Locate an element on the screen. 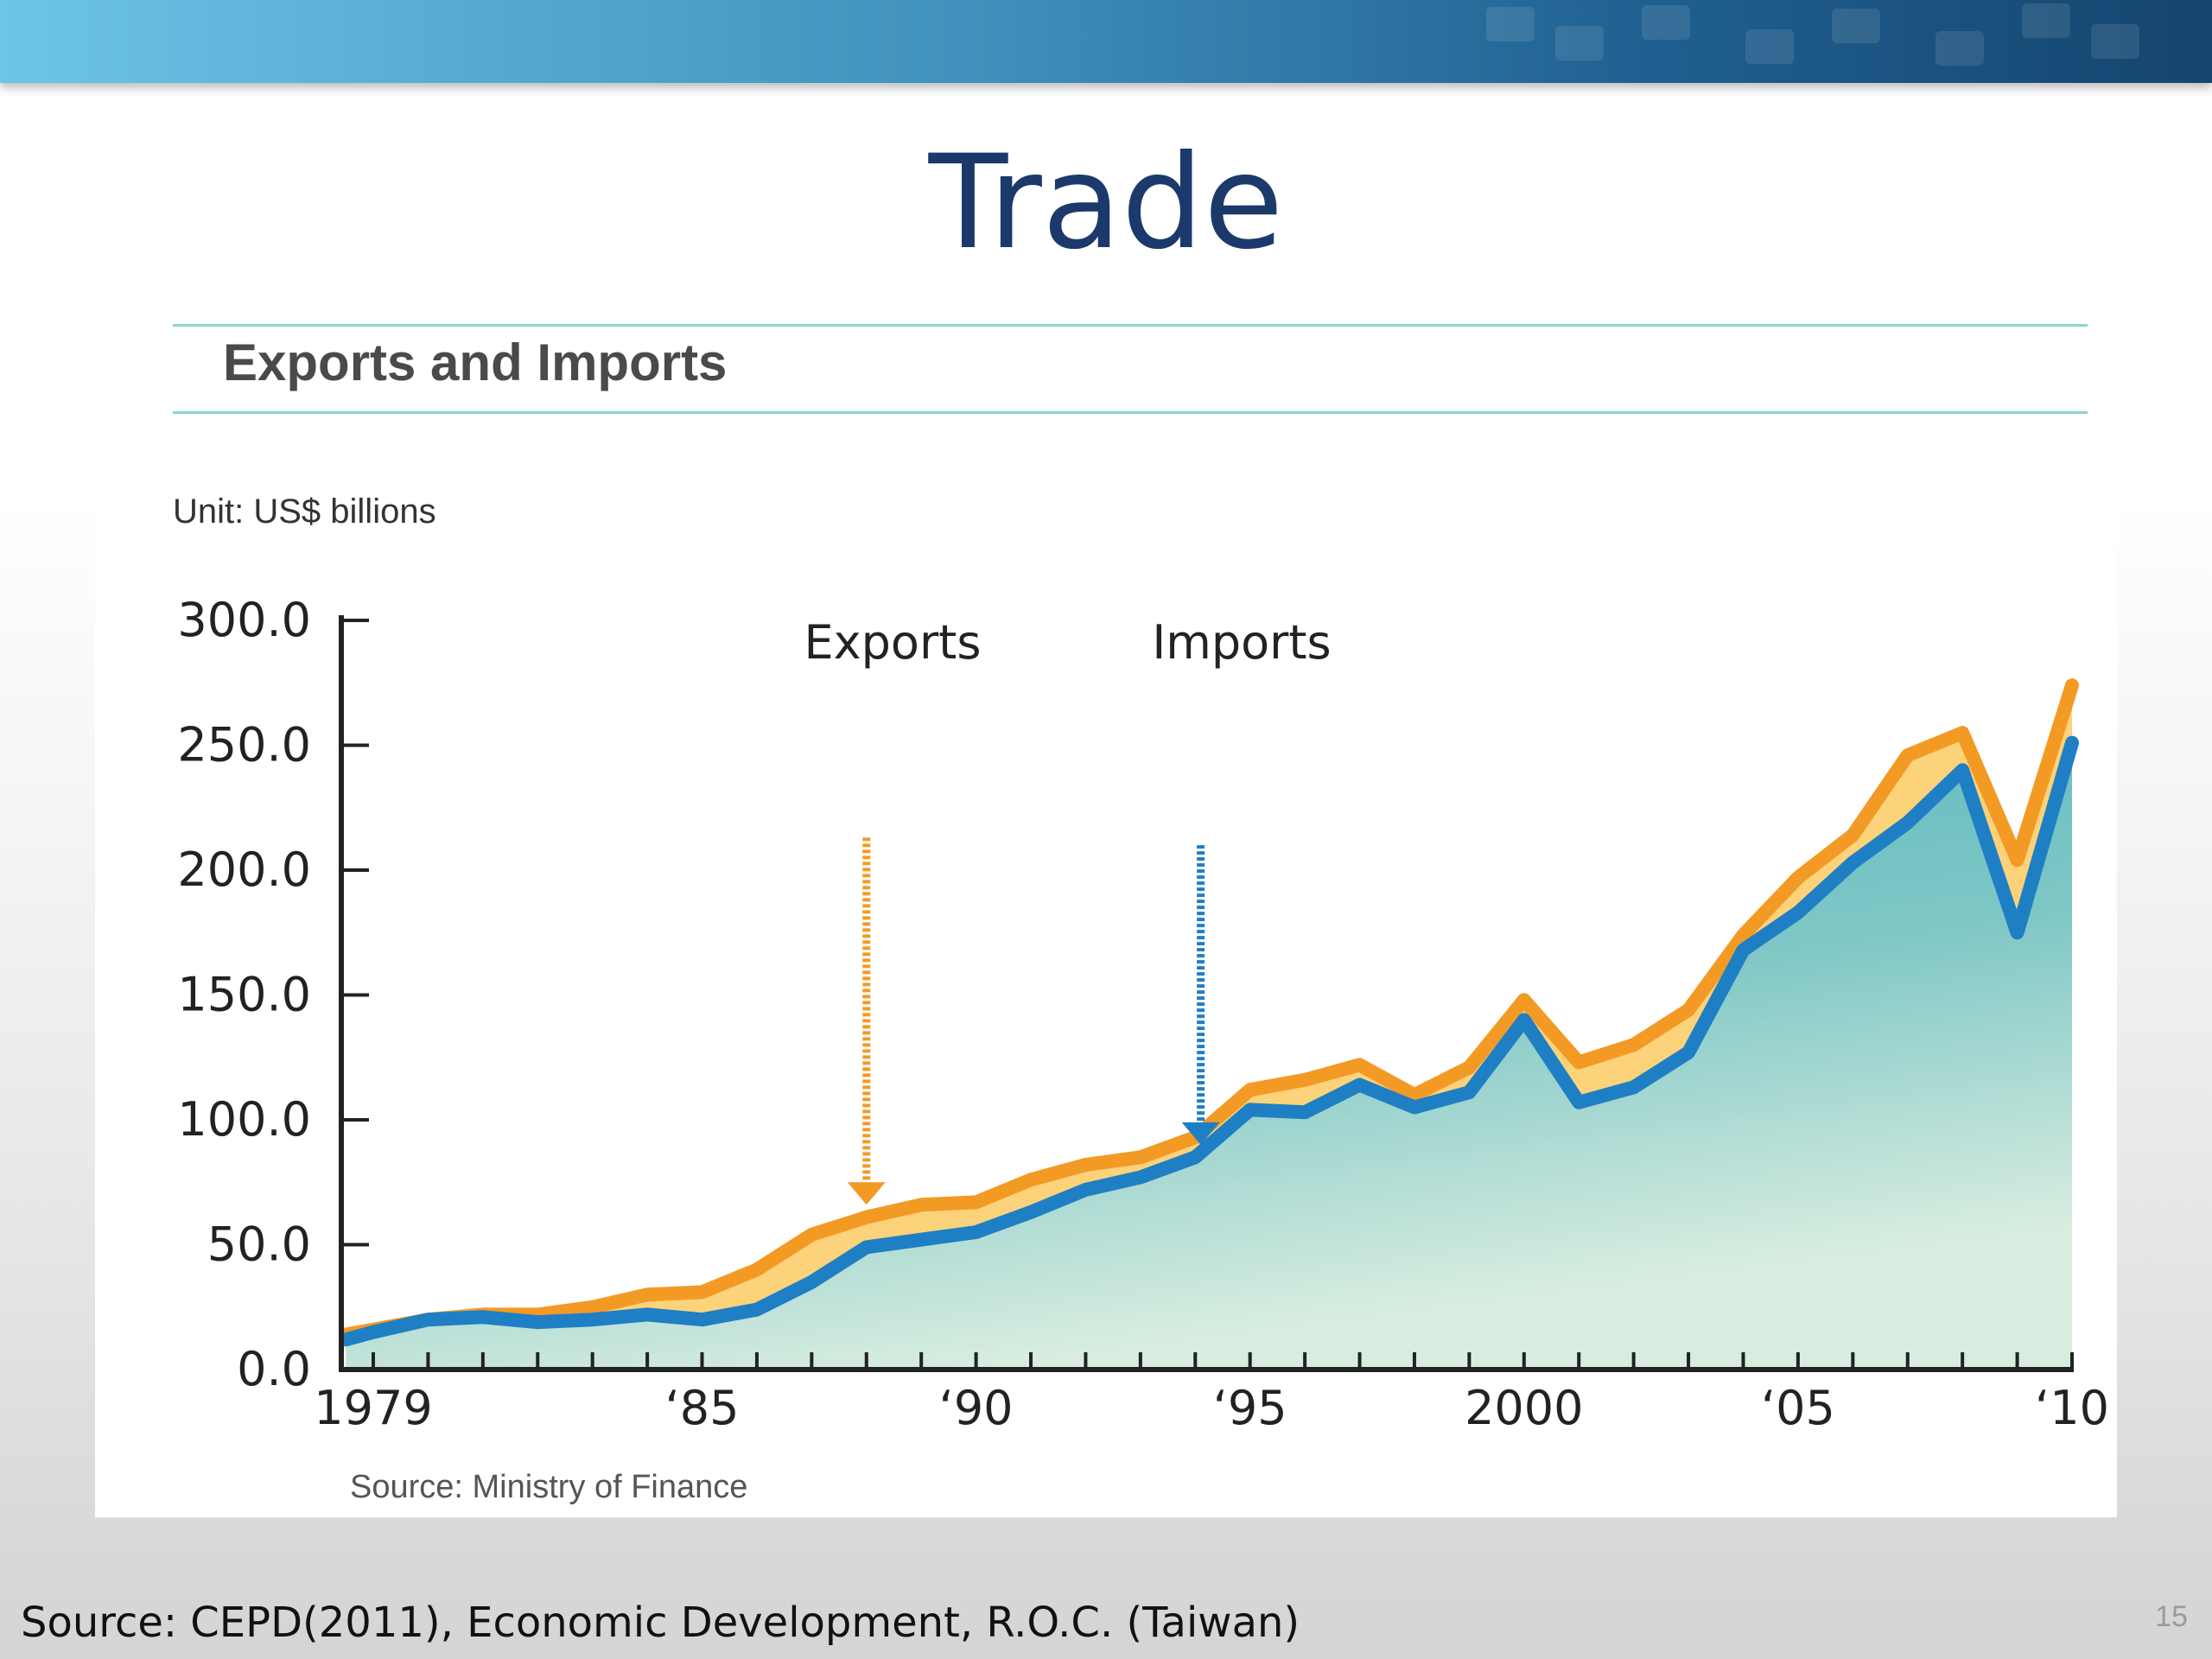  y-tick-label: 300.0 is located at coordinates (244, 620).